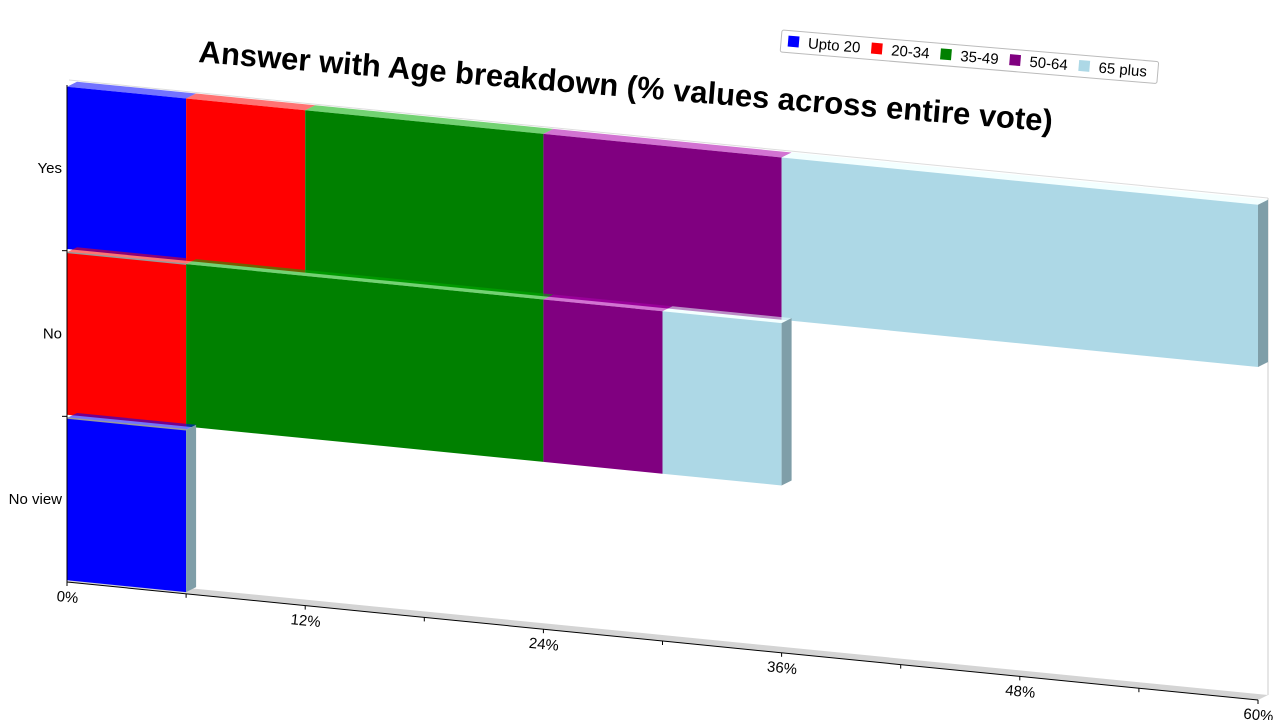  I want to click on legend: Upto 20 20-34 35-49 50-64 65 plus, so click(969, 56).